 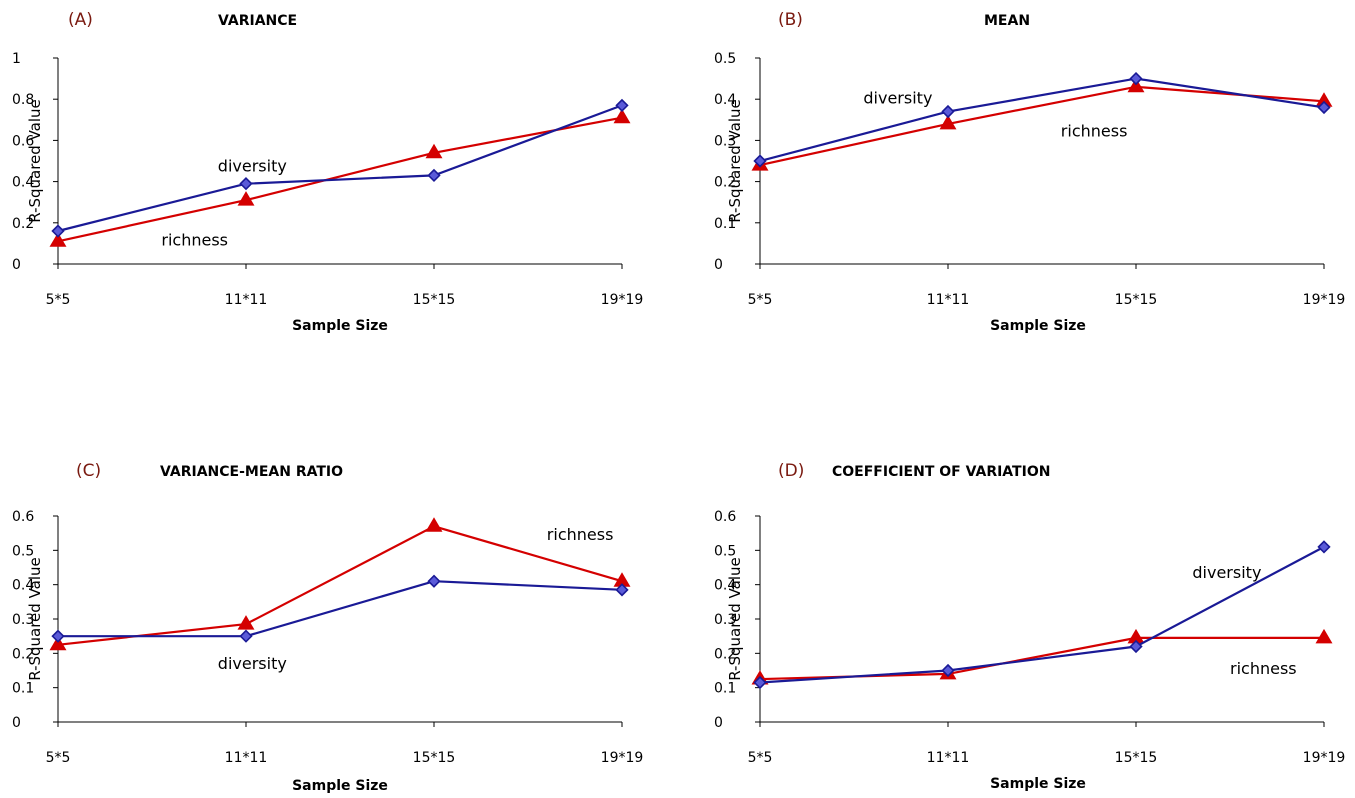 I want to click on y-tick-label: 0.8, so click(x=23, y=100).